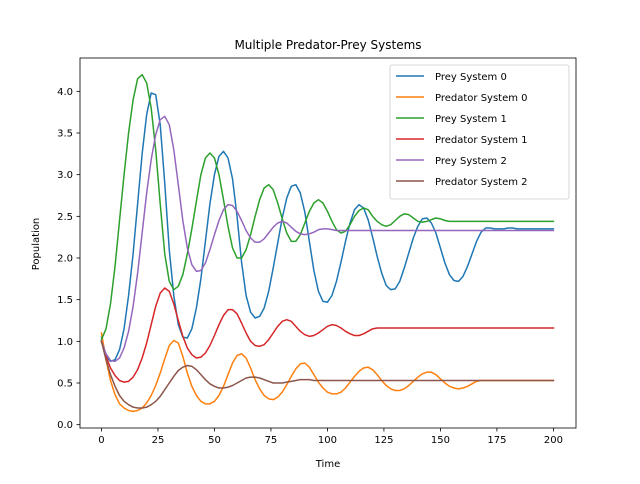 The image size is (640, 484). Describe the element at coordinates (481, 140) in the screenshot. I see `legend-label-3: Predator System 1` at that location.